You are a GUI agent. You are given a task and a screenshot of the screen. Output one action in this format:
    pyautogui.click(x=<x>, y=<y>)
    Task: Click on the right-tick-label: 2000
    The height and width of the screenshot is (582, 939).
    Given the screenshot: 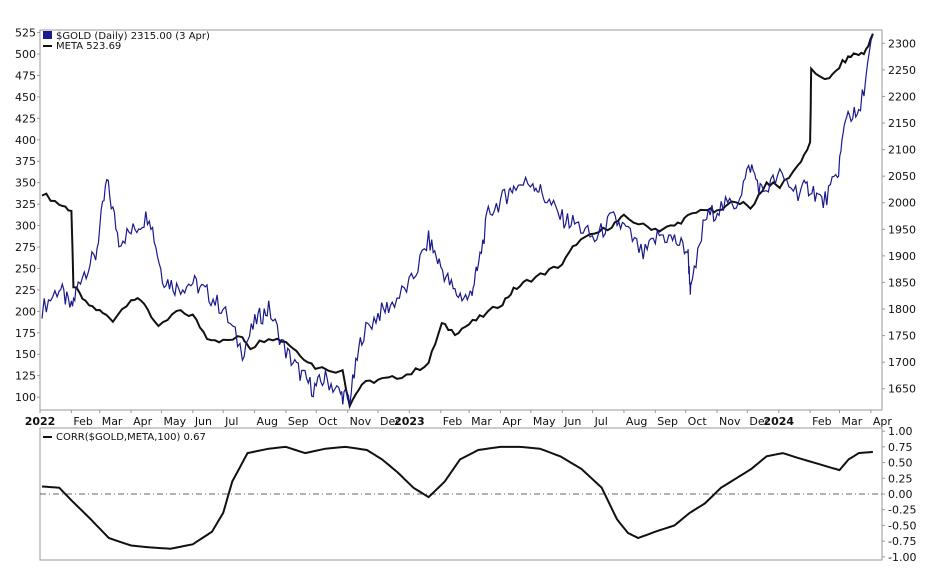 What is the action you would take?
    pyautogui.click(x=902, y=203)
    